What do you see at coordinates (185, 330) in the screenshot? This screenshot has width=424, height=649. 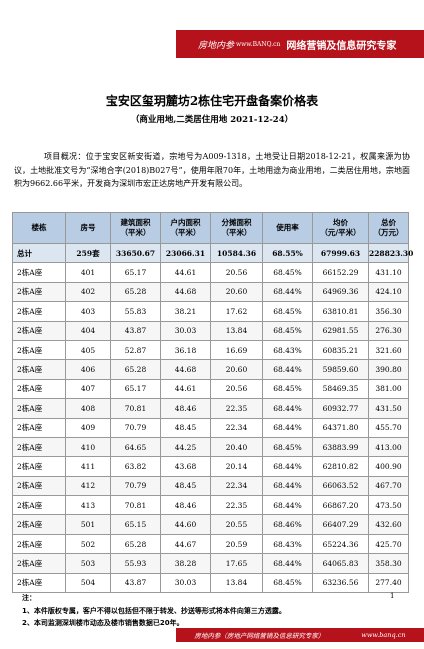 I see `table-cell: 30.03` at bounding box center [185, 330].